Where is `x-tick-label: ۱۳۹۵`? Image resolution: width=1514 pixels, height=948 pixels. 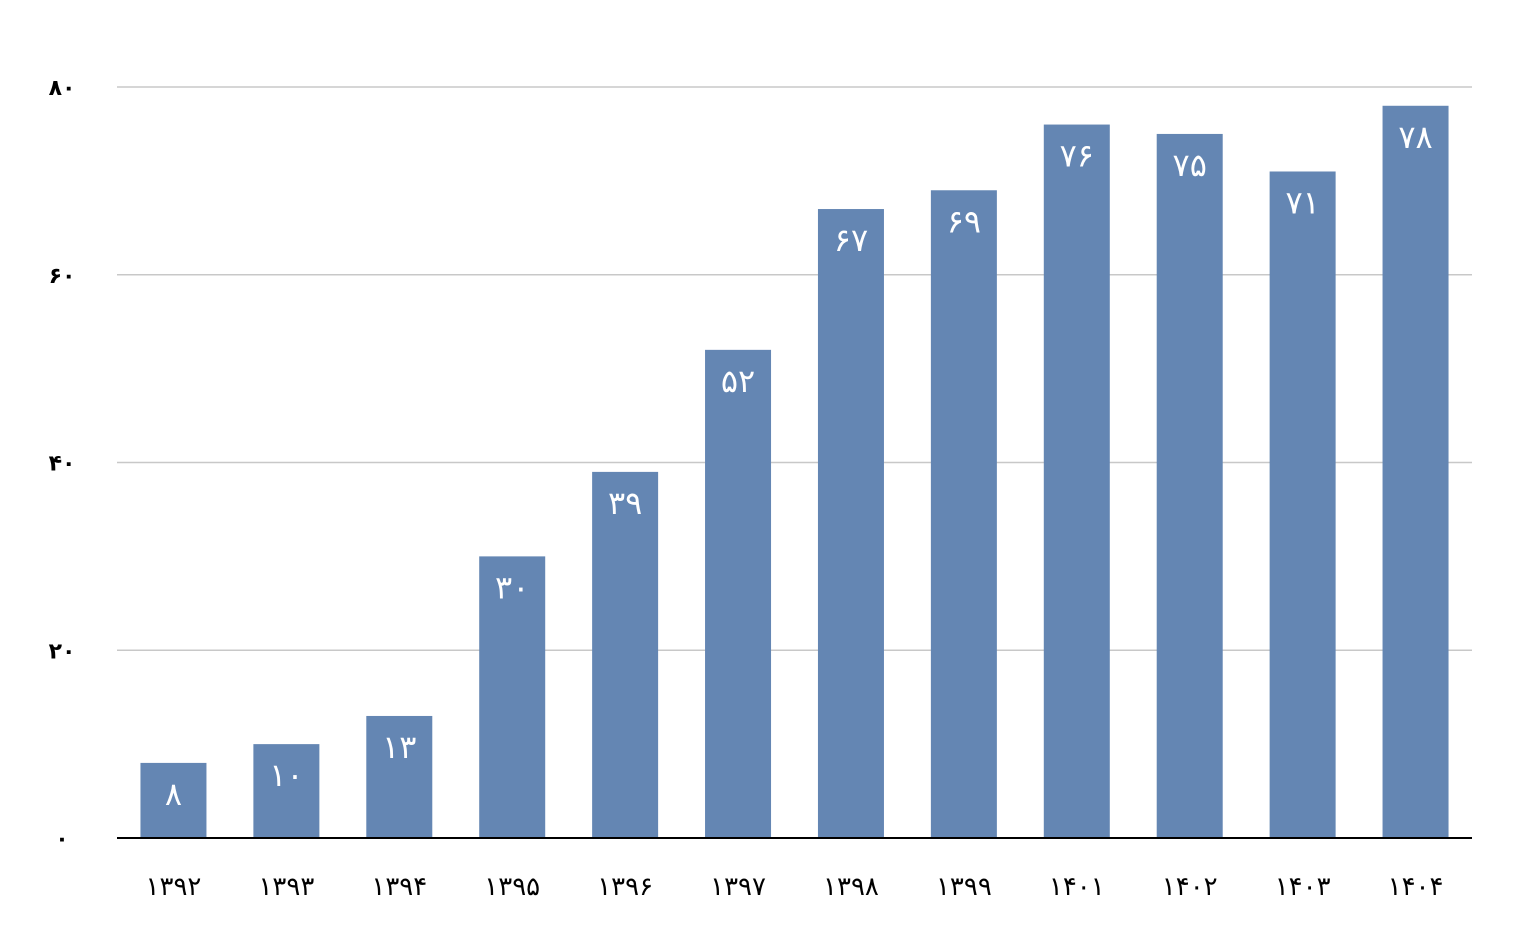 x-tick-label: ۱۳۹۵ is located at coordinates (512, 887).